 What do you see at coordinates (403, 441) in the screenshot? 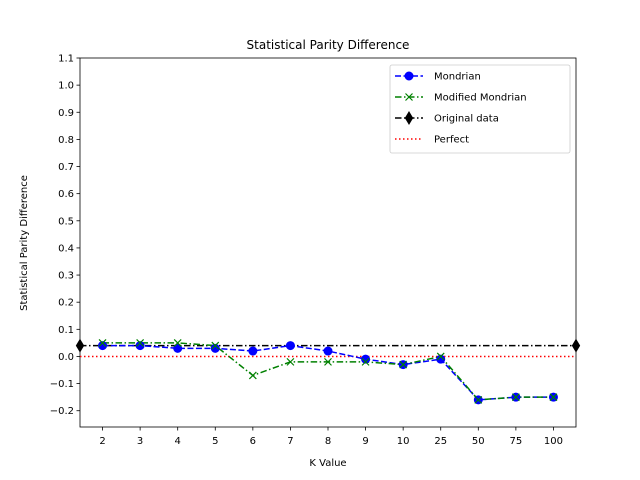
I see `x-tick-label: 10` at bounding box center [403, 441].